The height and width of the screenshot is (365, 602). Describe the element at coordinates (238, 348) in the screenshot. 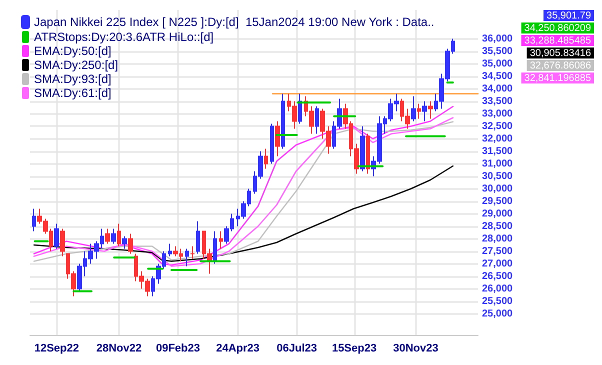

I see `x-tick-label: 24Apr23` at that location.